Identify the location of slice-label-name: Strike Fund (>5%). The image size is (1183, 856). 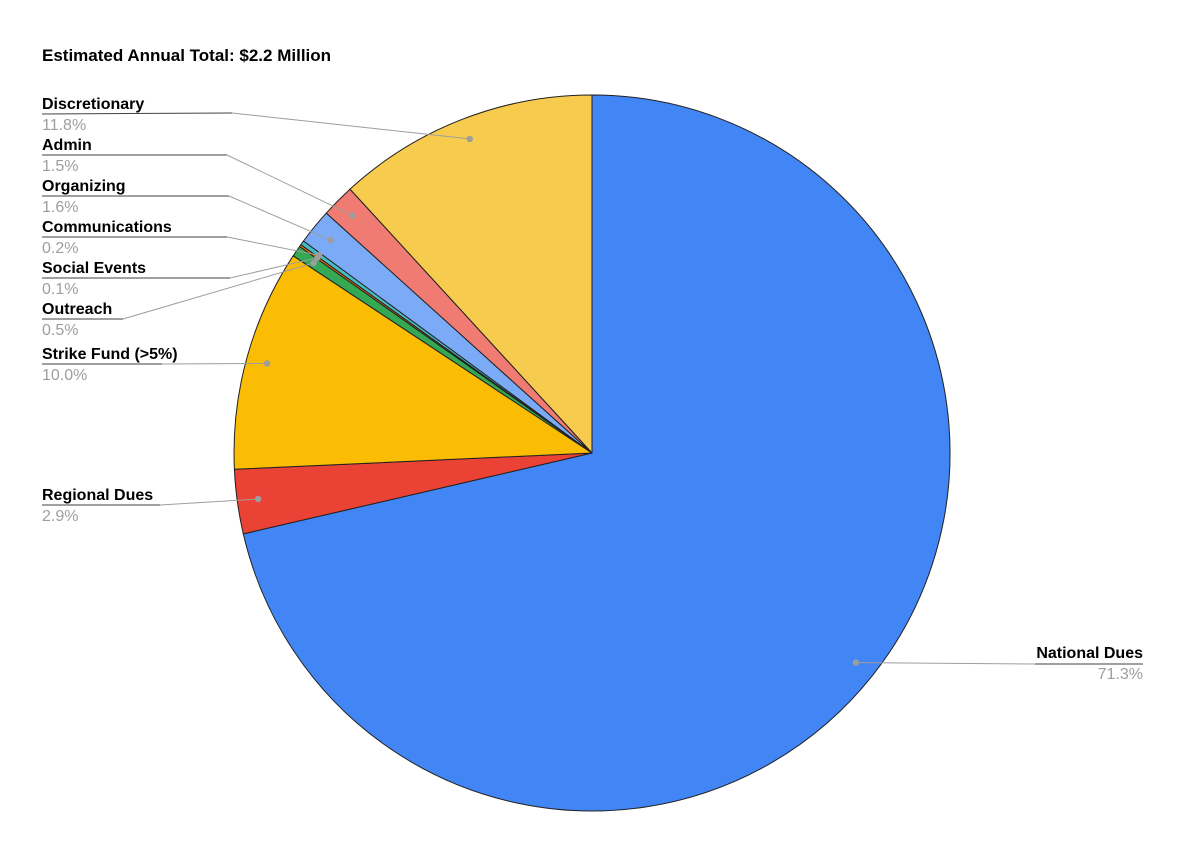
(110, 354).